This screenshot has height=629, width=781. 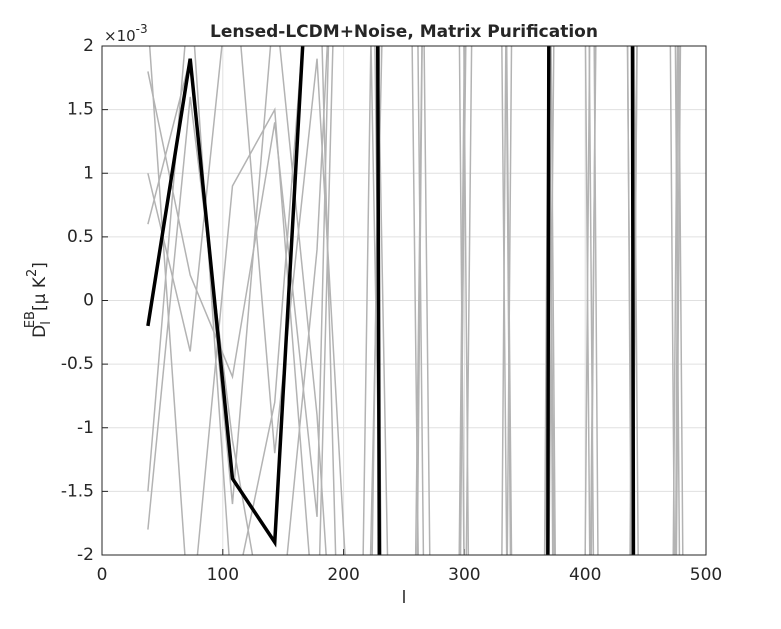 I want to click on y-multiplier-base: ×10, so click(x=120, y=36).